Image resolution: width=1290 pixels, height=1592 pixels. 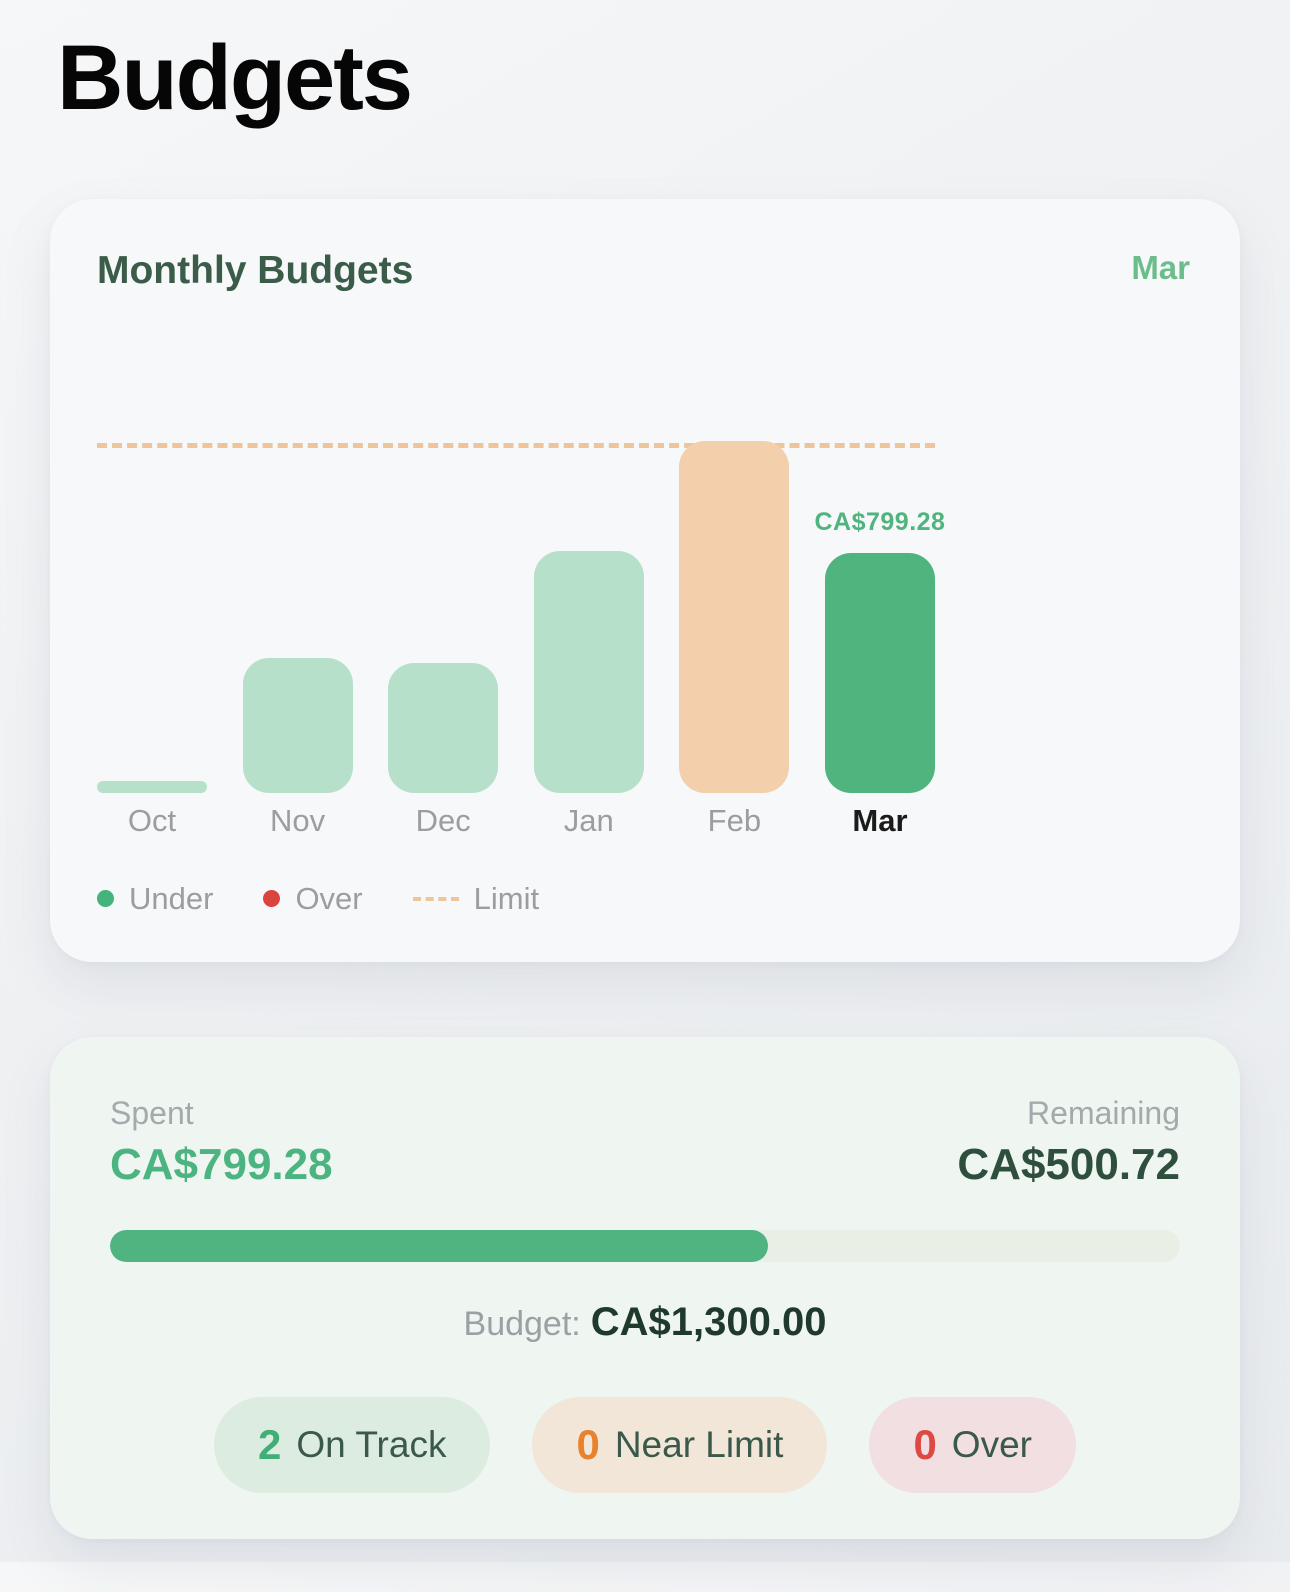 What do you see at coordinates (588, 820) in the screenshot?
I see `month-label-jan: Jan` at bounding box center [588, 820].